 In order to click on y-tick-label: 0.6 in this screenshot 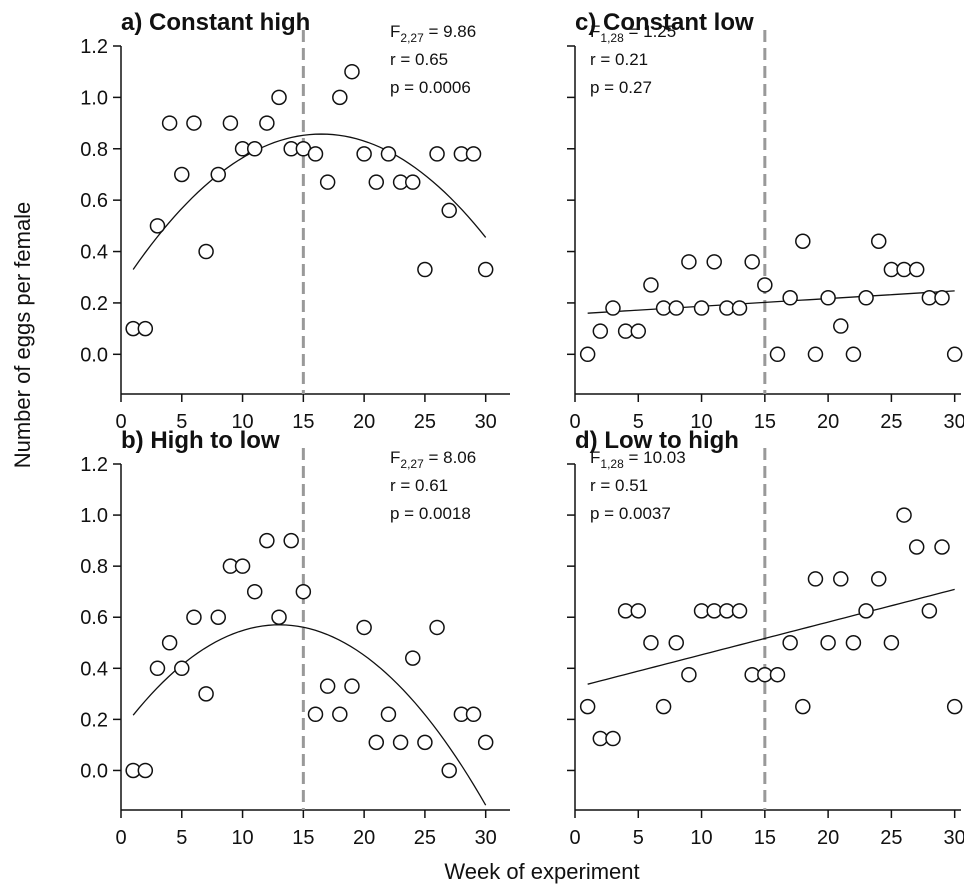, I will do `click(94, 201)`.